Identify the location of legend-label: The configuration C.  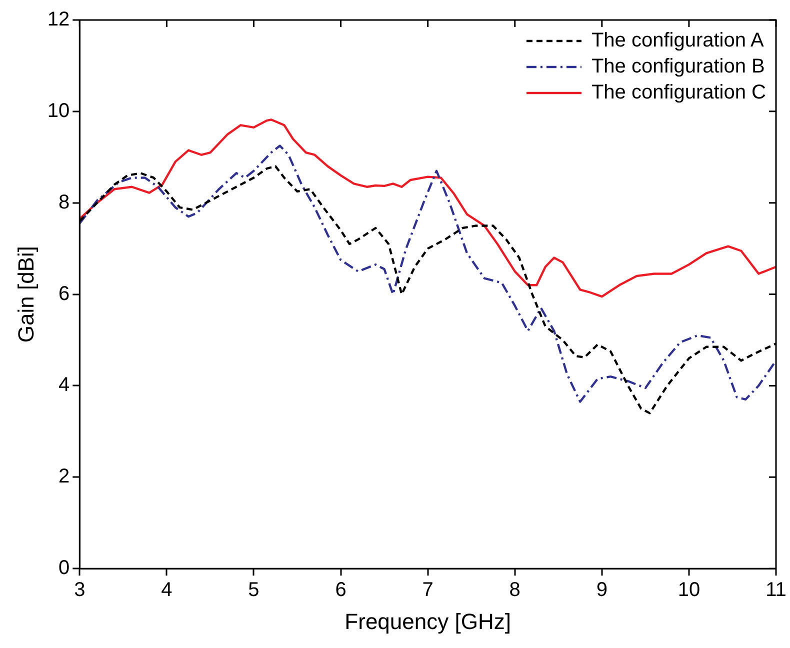
(678, 93).